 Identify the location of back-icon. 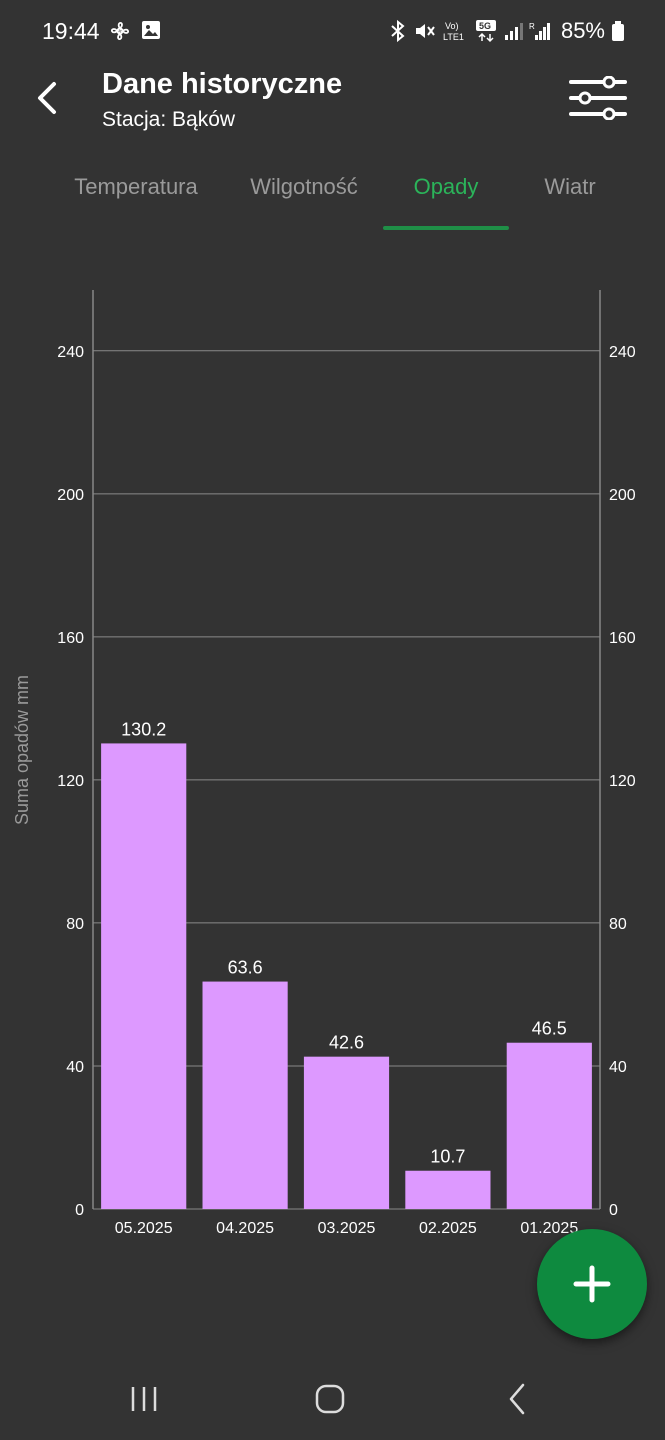
(517, 1399).